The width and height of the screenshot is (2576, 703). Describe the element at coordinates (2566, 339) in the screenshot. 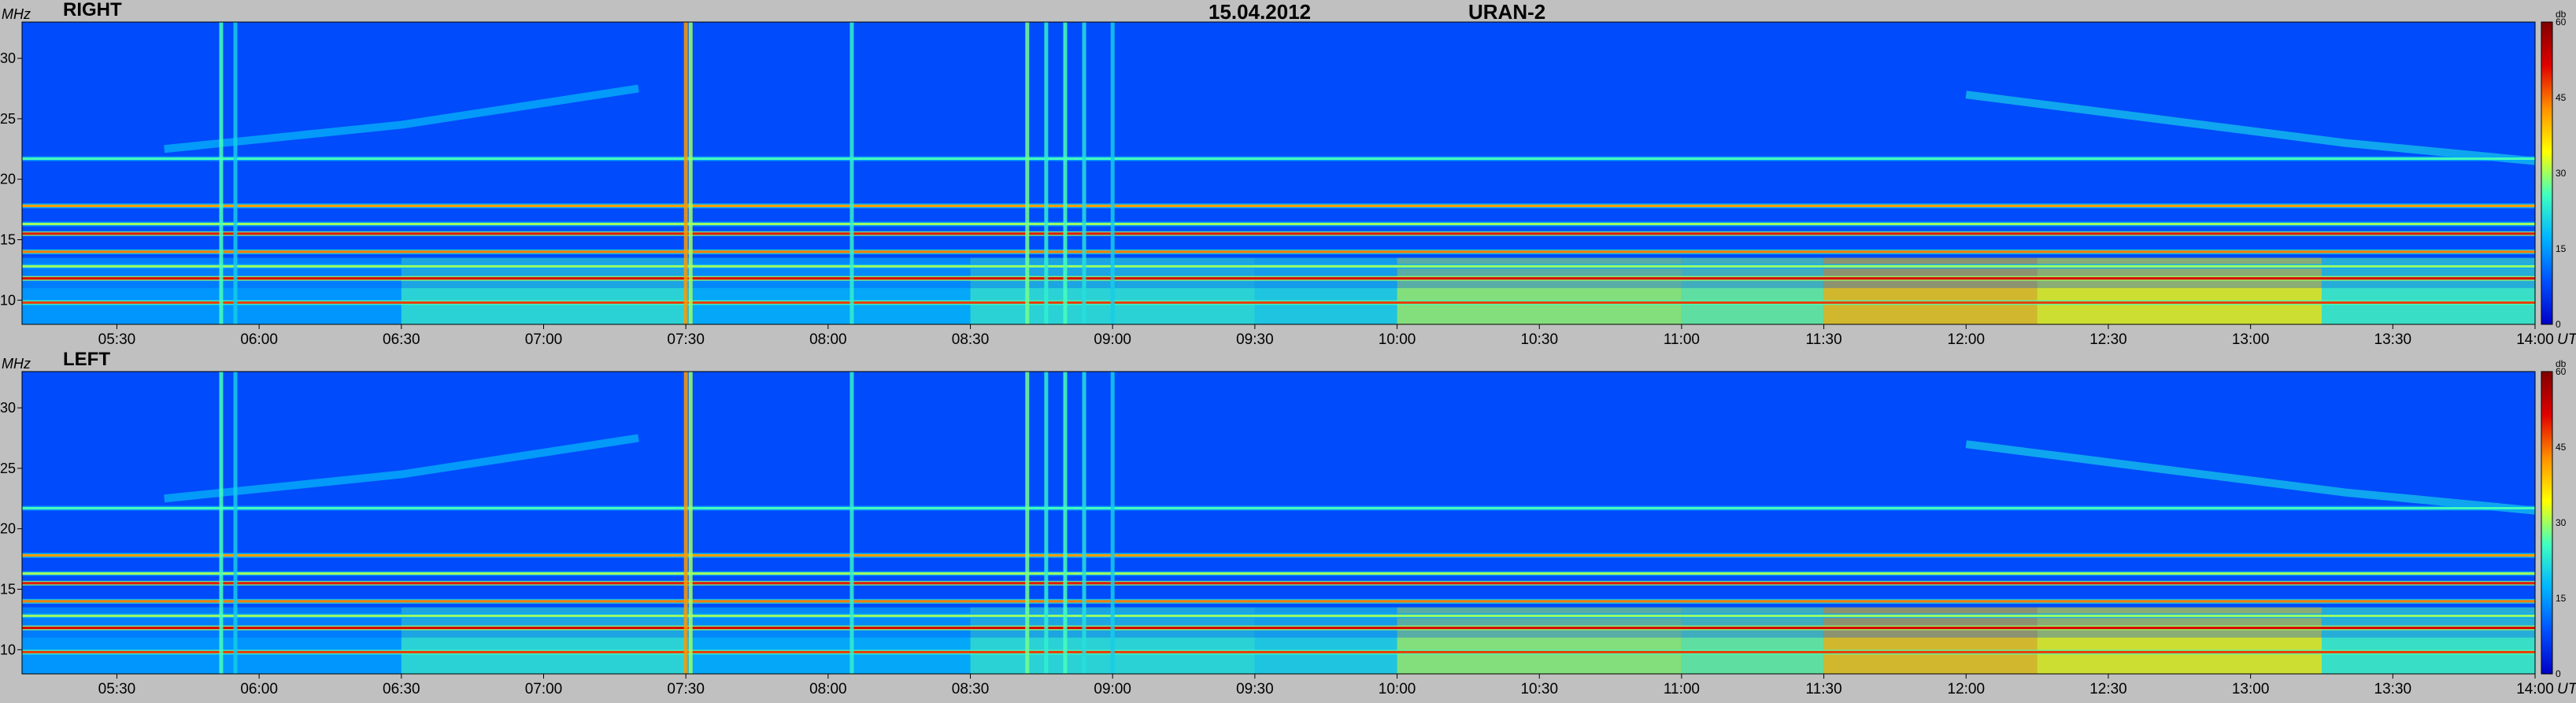

I see `x-axis-unit: UT` at that location.